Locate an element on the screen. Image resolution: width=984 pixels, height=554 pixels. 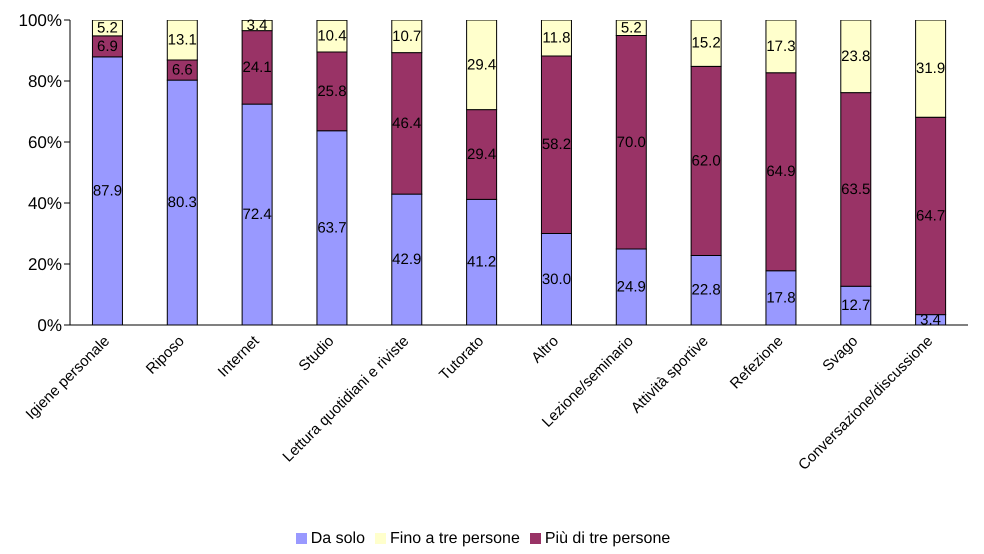
data-label: 6.6 is located at coordinates (182, 70).